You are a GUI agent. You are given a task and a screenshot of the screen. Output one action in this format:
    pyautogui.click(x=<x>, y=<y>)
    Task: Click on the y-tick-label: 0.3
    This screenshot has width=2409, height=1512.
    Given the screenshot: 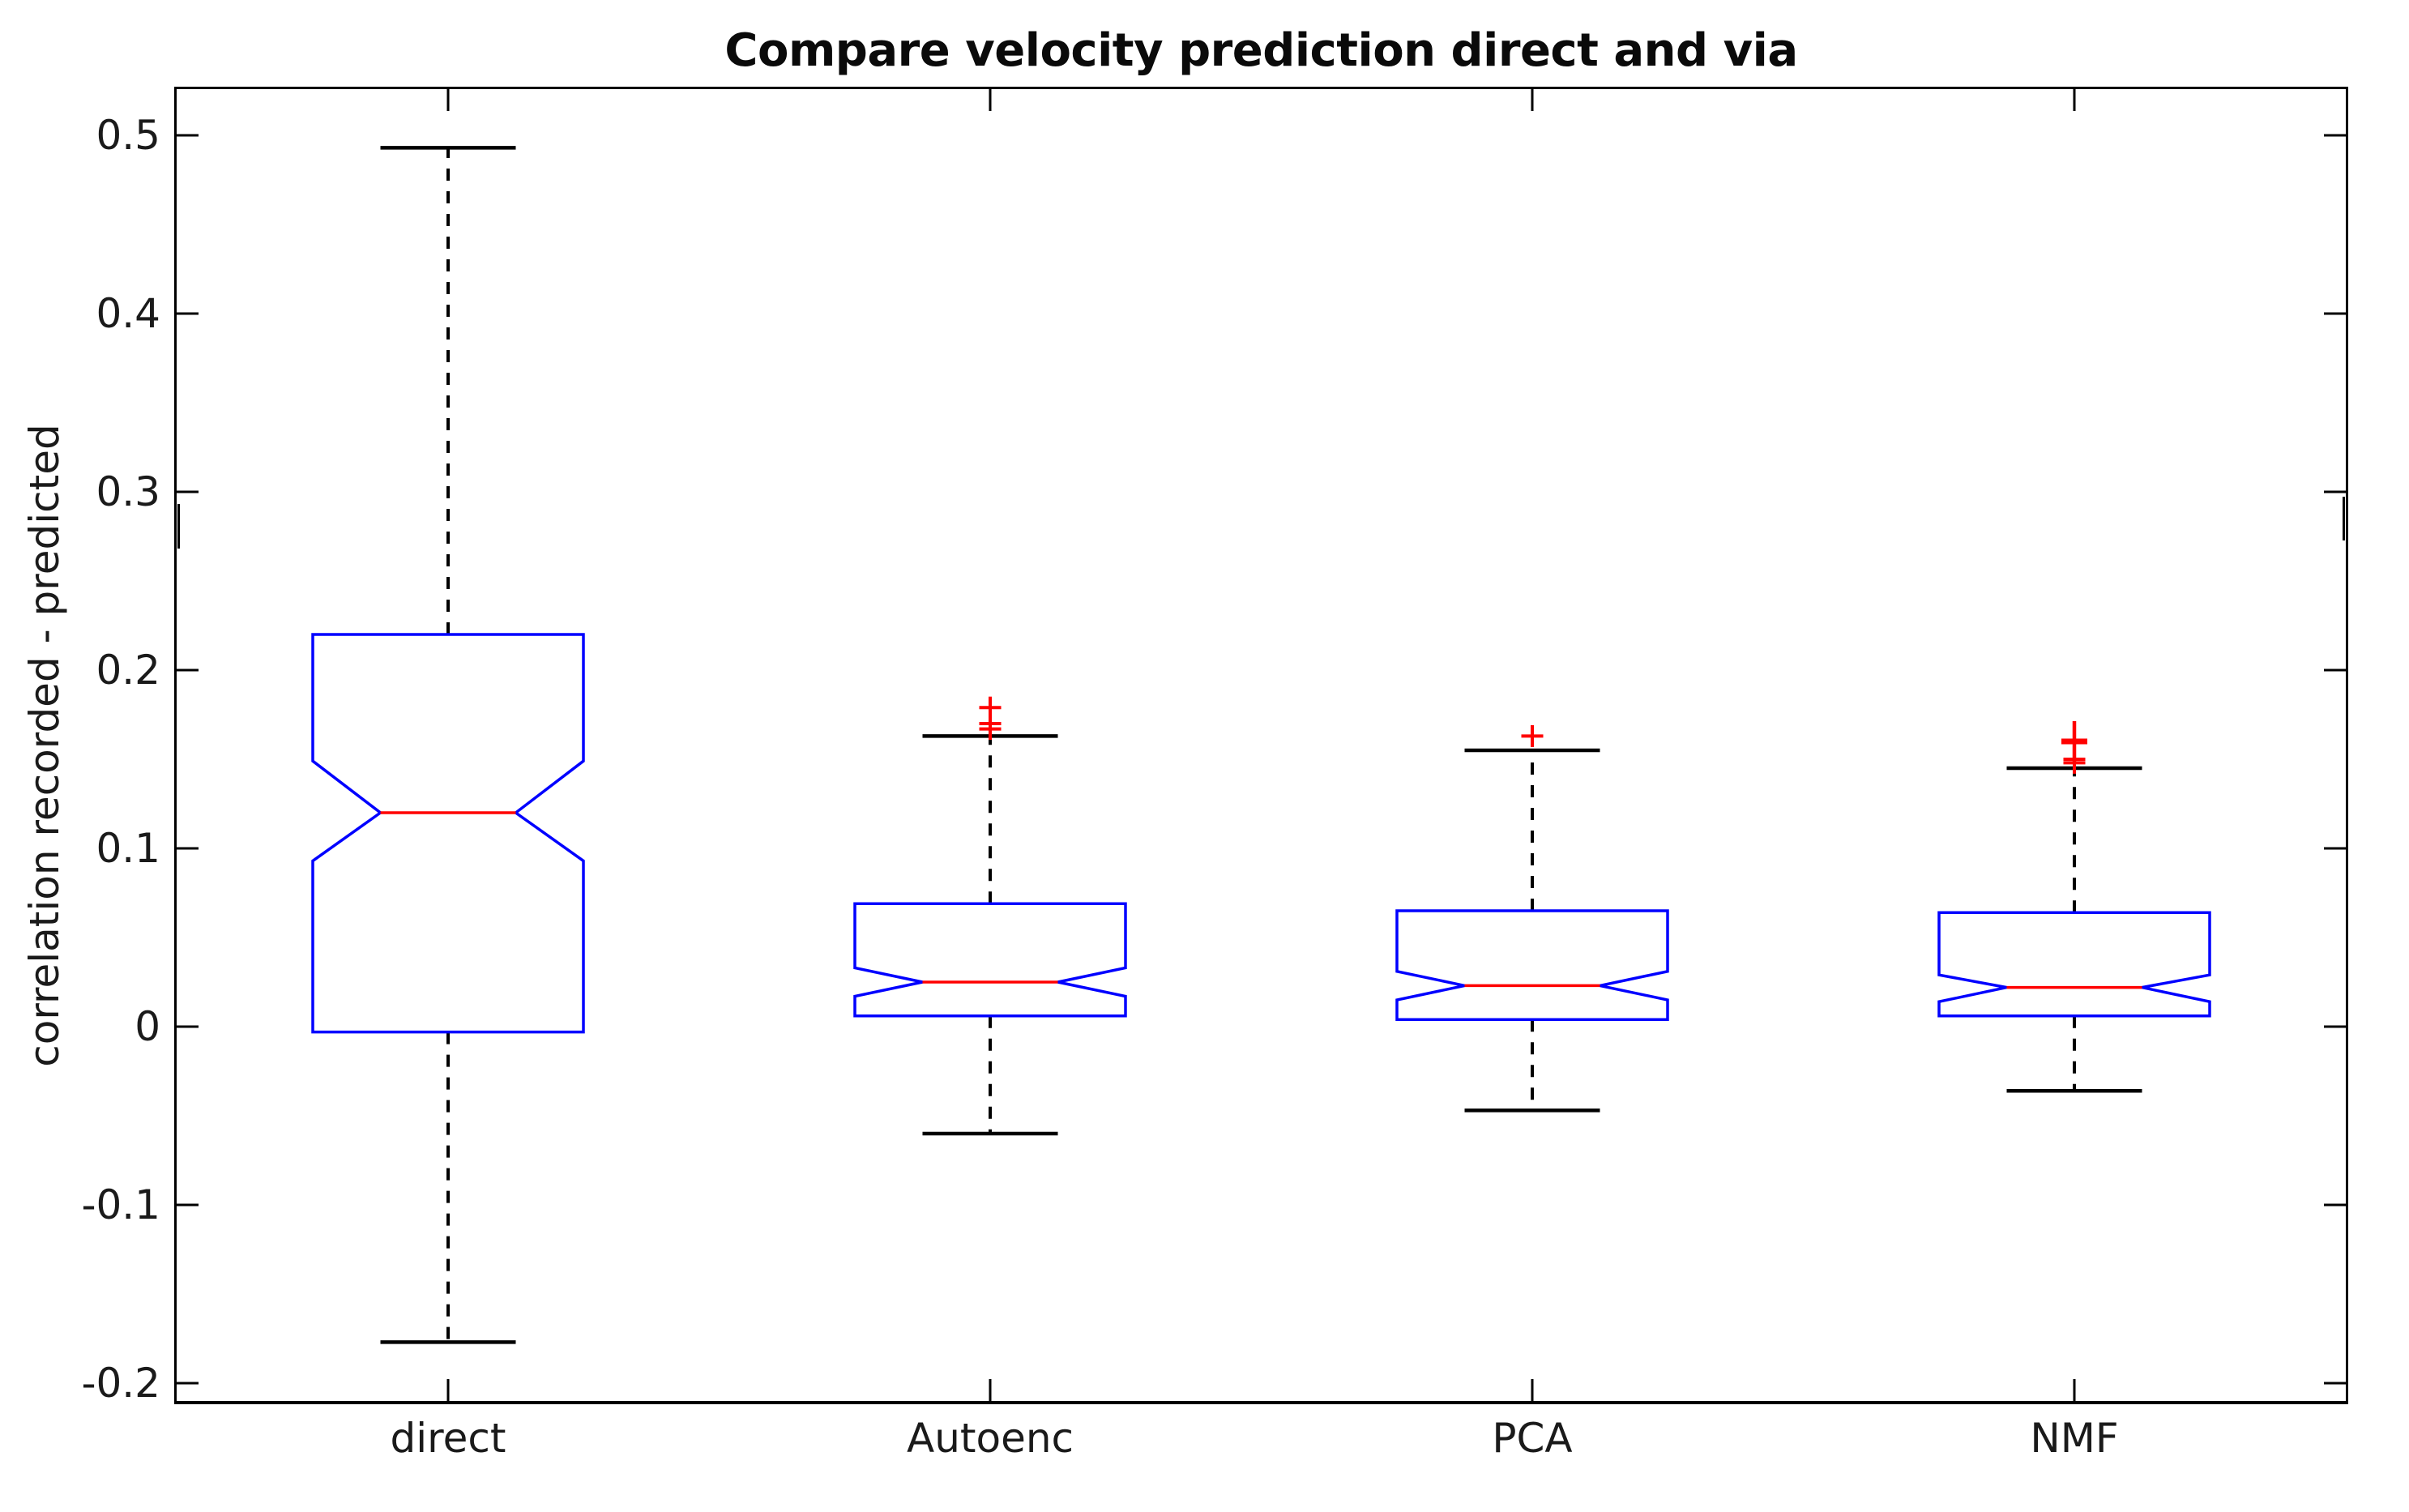 What is the action you would take?
    pyautogui.click(x=128, y=492)
    